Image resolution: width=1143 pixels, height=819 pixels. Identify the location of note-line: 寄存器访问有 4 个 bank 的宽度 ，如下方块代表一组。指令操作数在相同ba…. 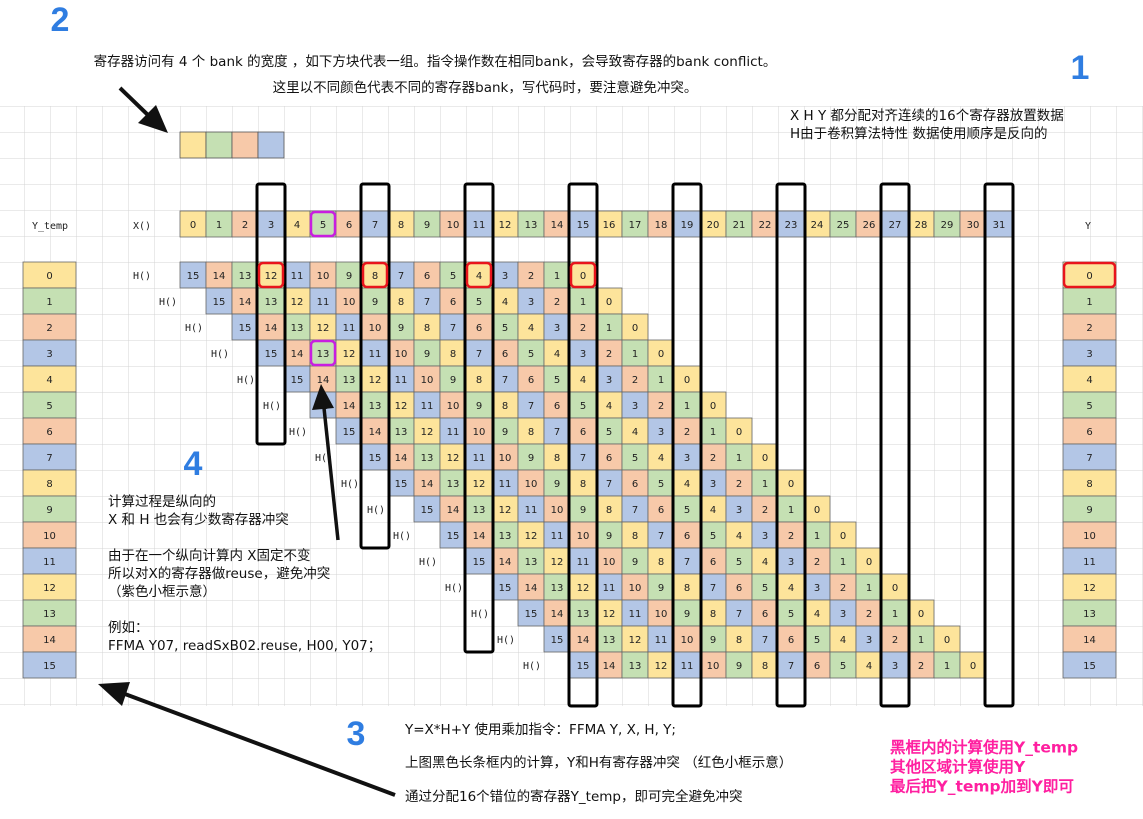
(435, 61).